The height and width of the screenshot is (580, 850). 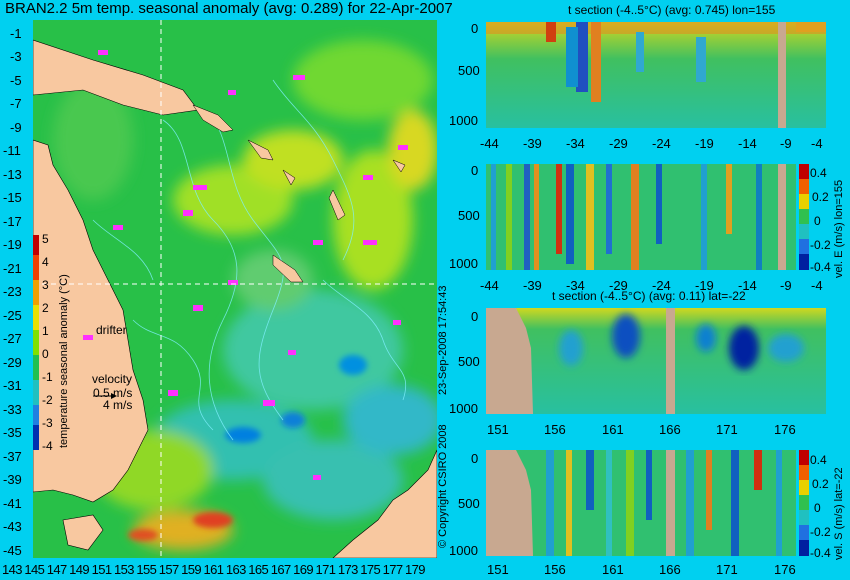 What do you see at coordinates (489, 285) in the screenshot?
I see `panel-2-xtick: -44` at bounding box center [489, 285].